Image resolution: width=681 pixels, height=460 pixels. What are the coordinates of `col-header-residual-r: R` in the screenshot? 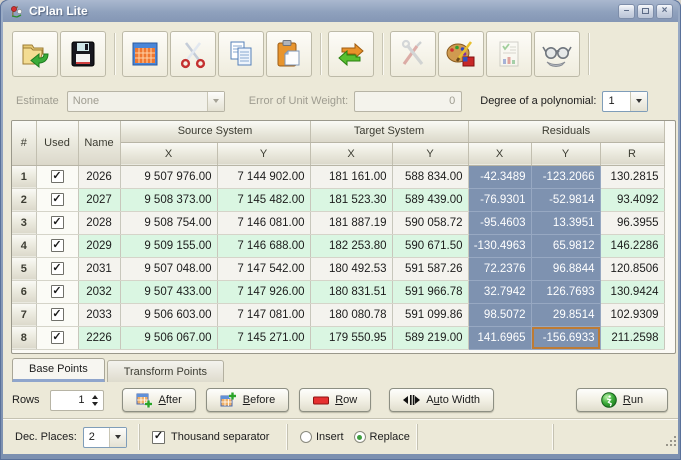 It's located at (632, 154).